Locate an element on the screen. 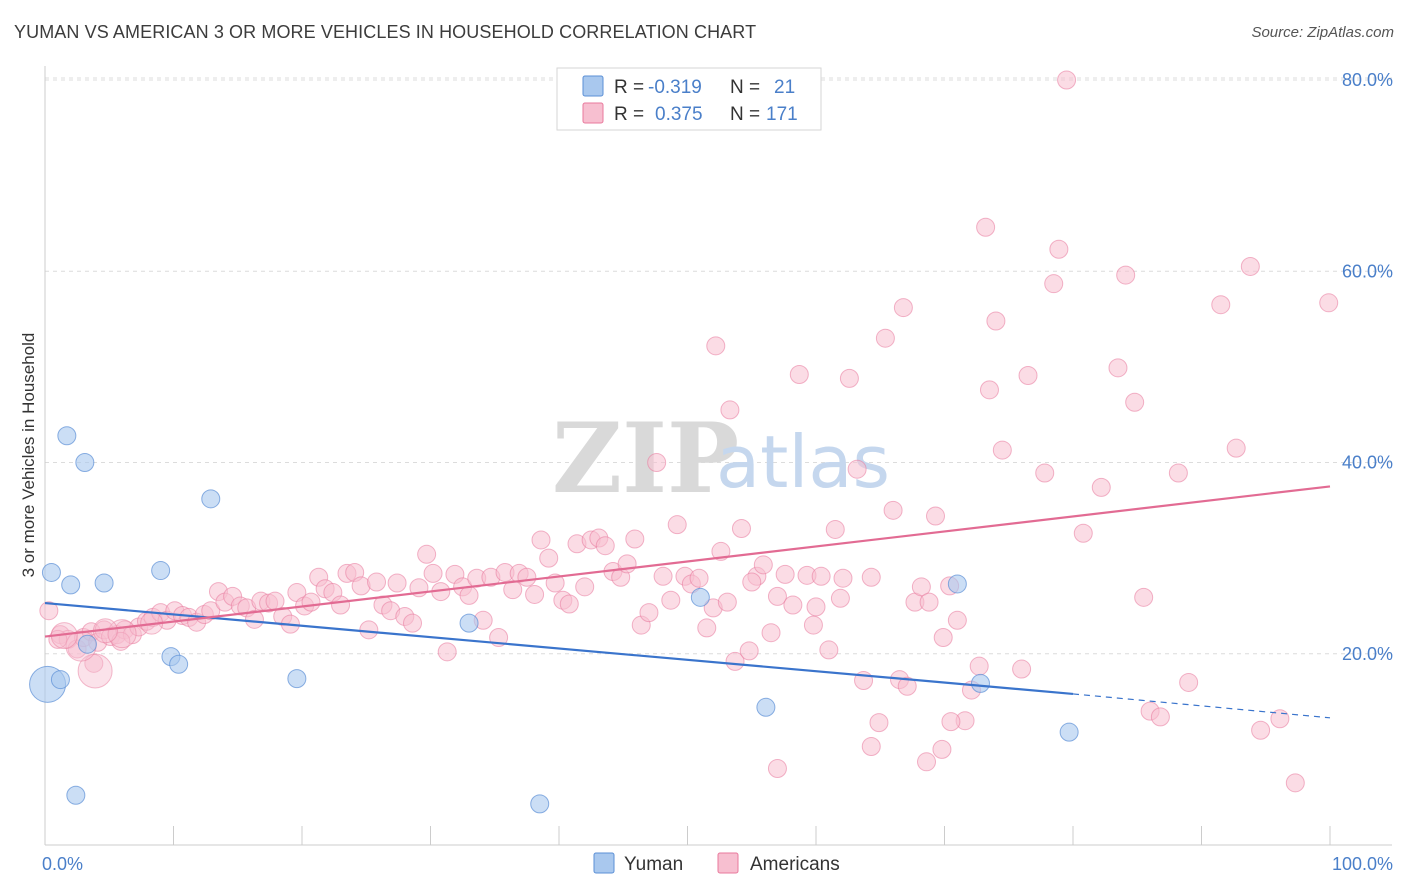 The width and height of the screenshot is (1406, 892). x-tick-label: 0.0% is located at coordinates (62, 864).